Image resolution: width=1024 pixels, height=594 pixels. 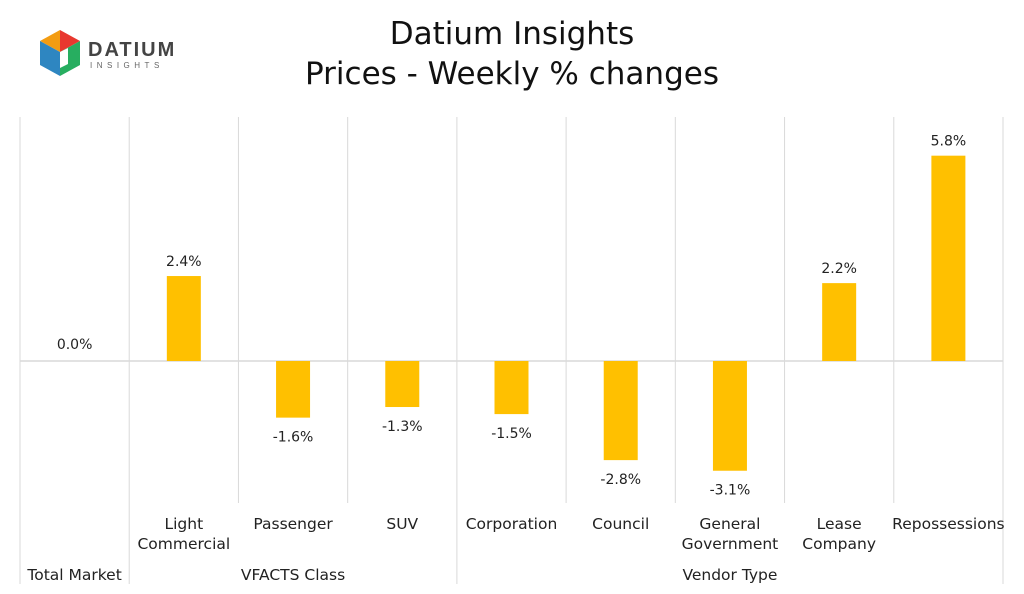 What do you see at coordinates (183, 544) in the screenshot?
I see `category-label: Commercial` at bounding box center [183, 544].